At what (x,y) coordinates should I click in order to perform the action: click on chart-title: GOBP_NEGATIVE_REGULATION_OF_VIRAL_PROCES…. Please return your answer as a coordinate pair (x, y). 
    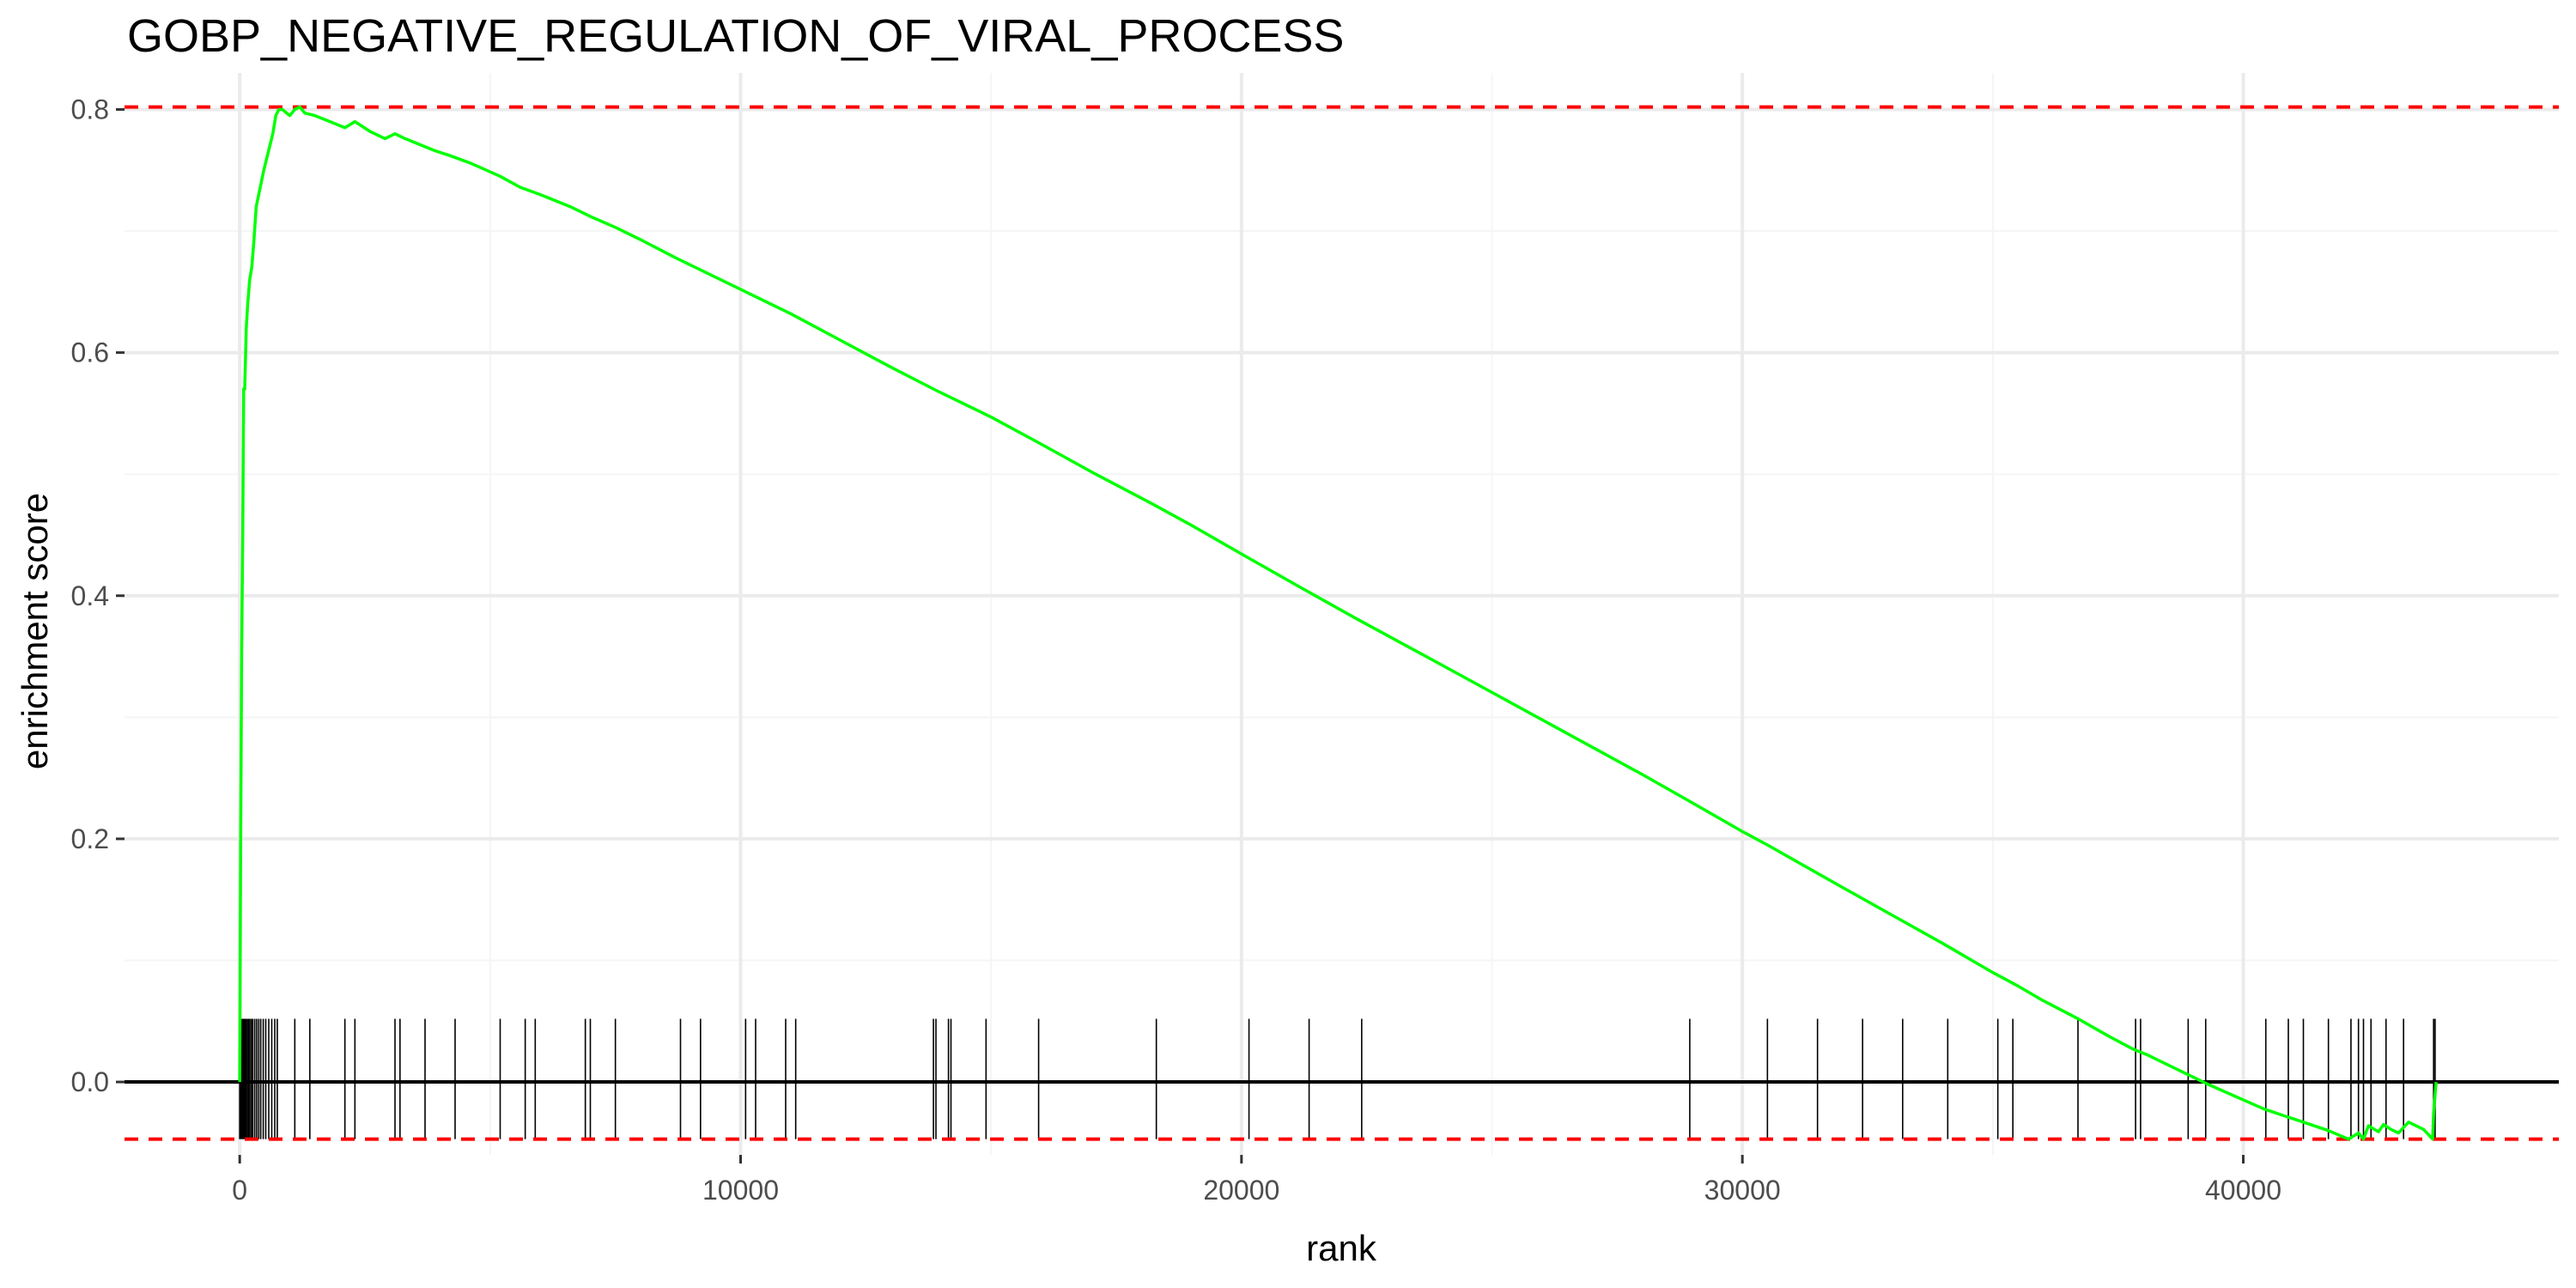
    Looking at the image, I should click on (735, 36).